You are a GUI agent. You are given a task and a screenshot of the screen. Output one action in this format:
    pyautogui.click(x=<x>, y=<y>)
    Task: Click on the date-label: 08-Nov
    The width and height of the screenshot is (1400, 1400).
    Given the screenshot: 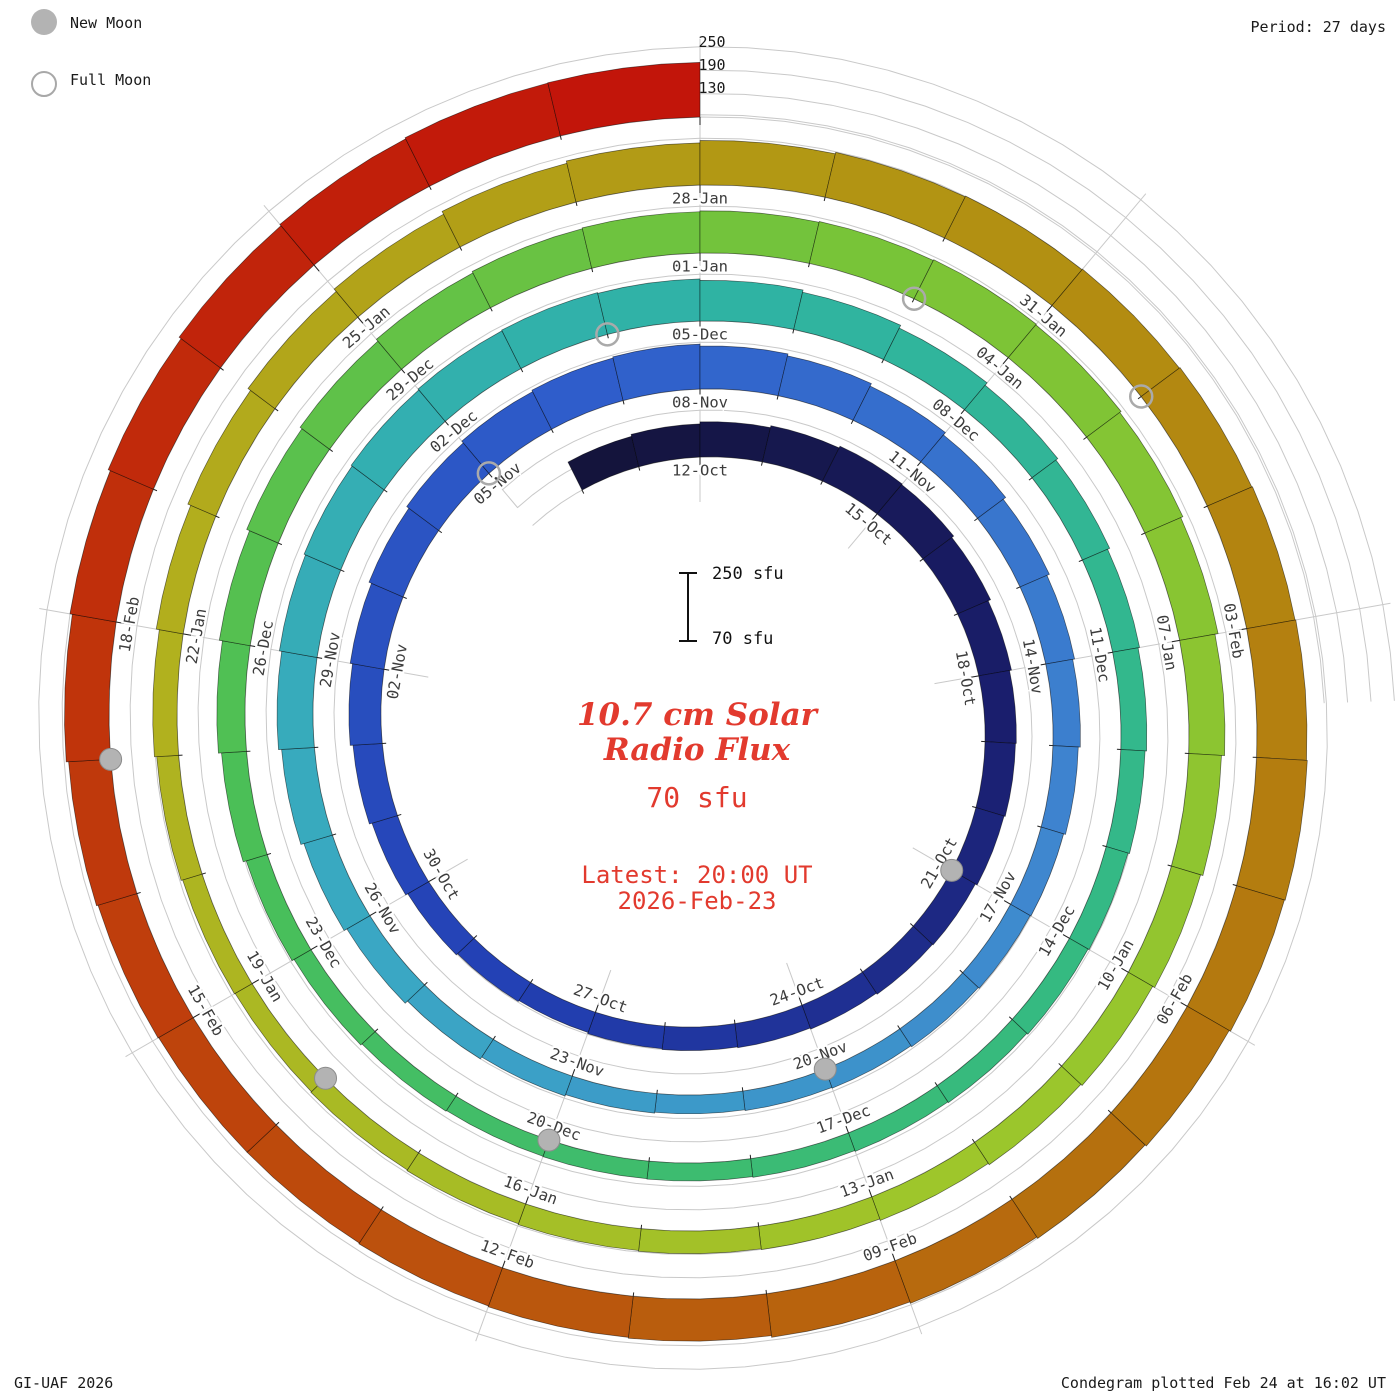 What is the action you would take?
    pyautogui.click(x=700, y=403)
    